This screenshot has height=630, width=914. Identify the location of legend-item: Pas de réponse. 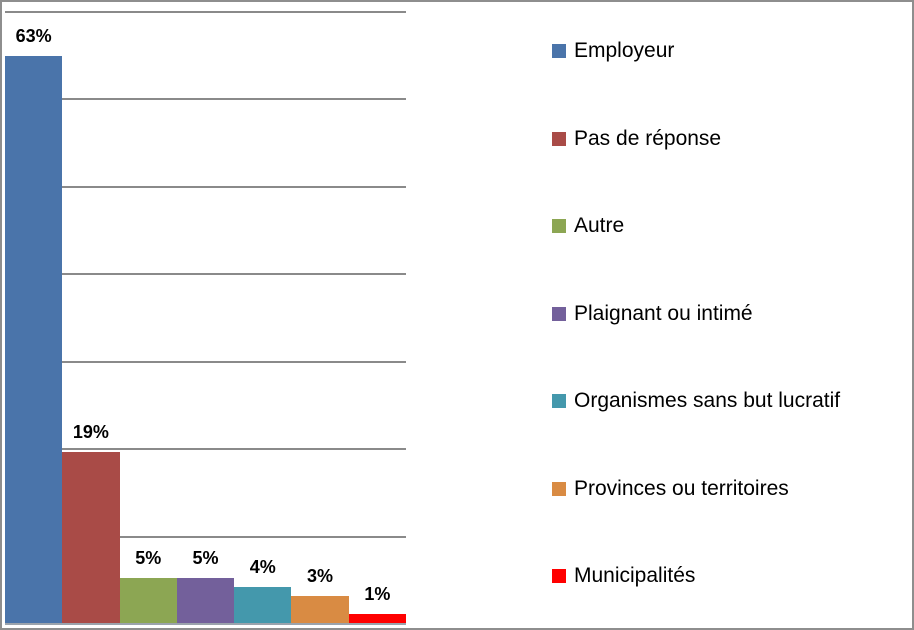
(636, 139).